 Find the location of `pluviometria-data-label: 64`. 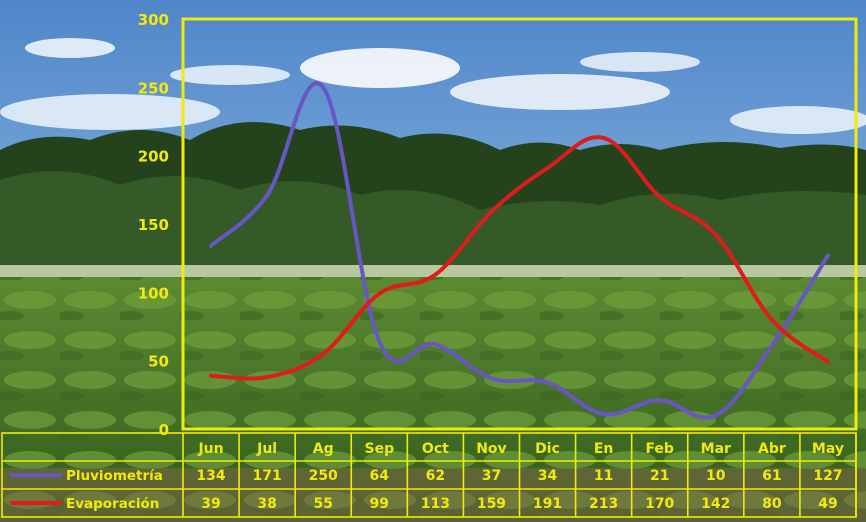

pluviometria-data-label: 64 is located at coordinates (380, 476).